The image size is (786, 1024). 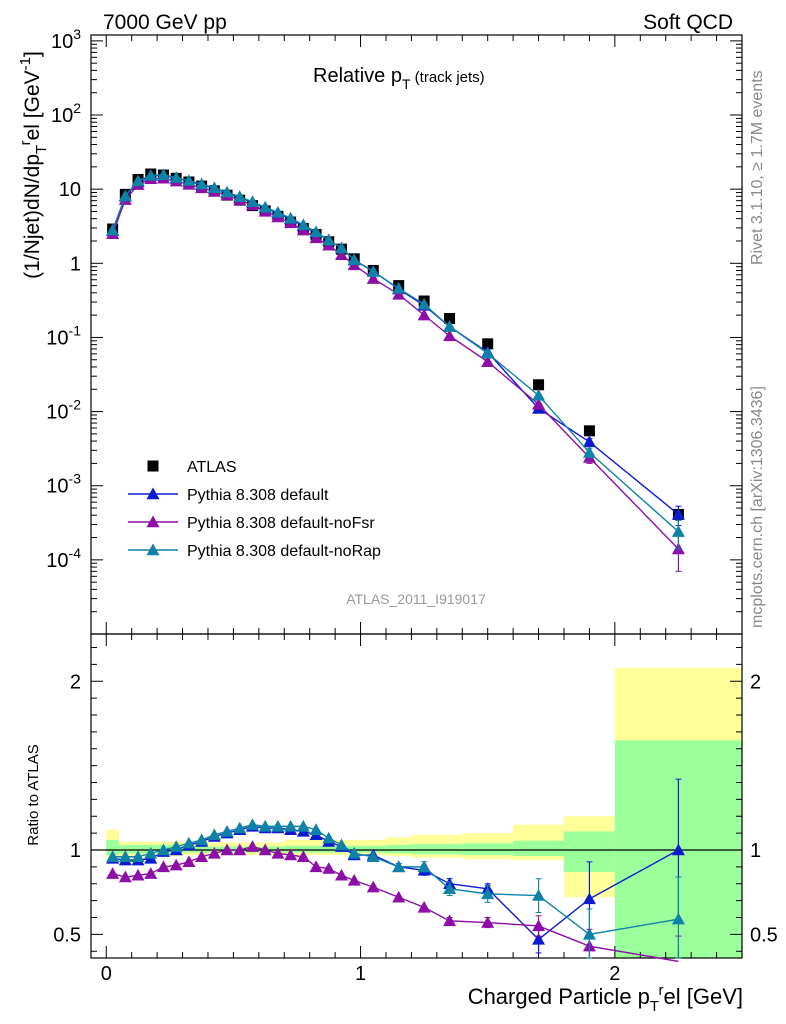 I want to click on y-tick-label: 2, so click(x=75, y=682).